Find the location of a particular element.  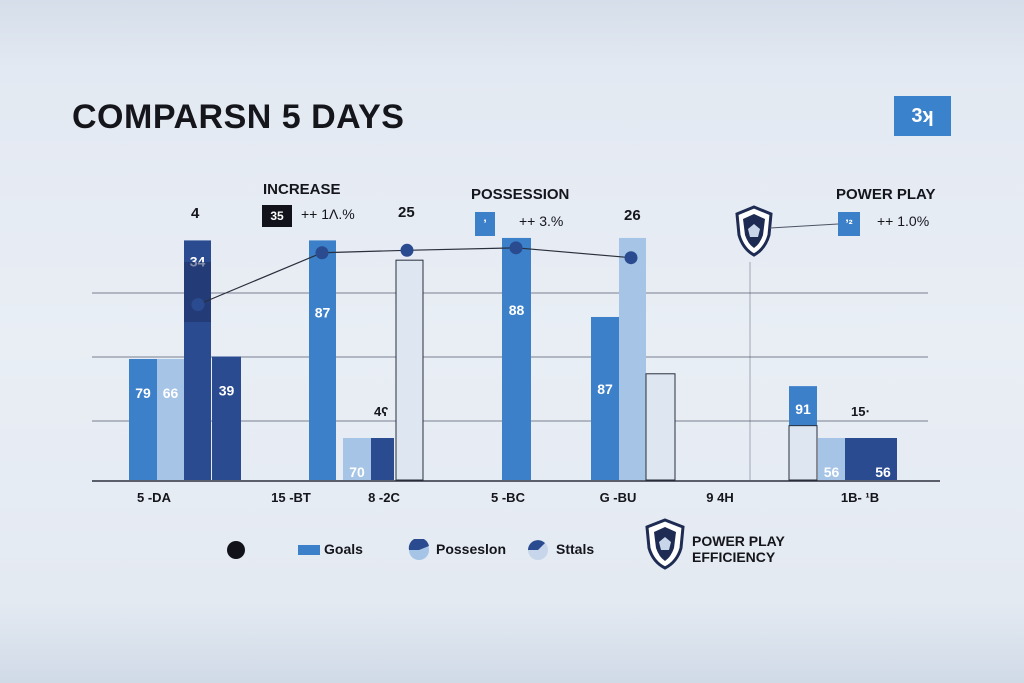

annotation-possession-title: POSSESSION is located at coordinates (520, 194).